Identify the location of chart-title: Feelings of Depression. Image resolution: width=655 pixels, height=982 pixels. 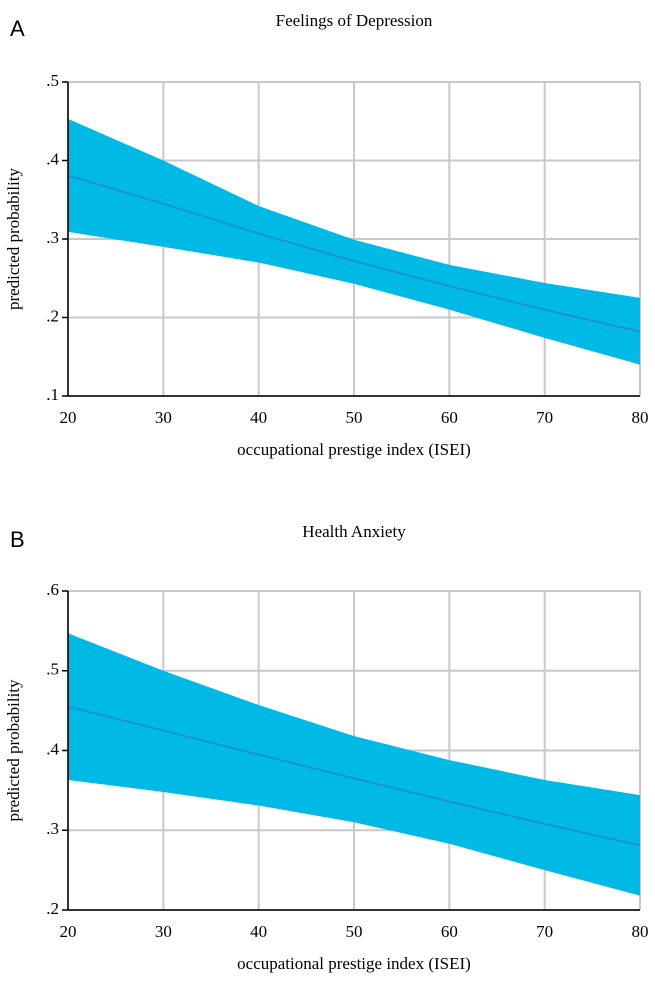
(354, 20).